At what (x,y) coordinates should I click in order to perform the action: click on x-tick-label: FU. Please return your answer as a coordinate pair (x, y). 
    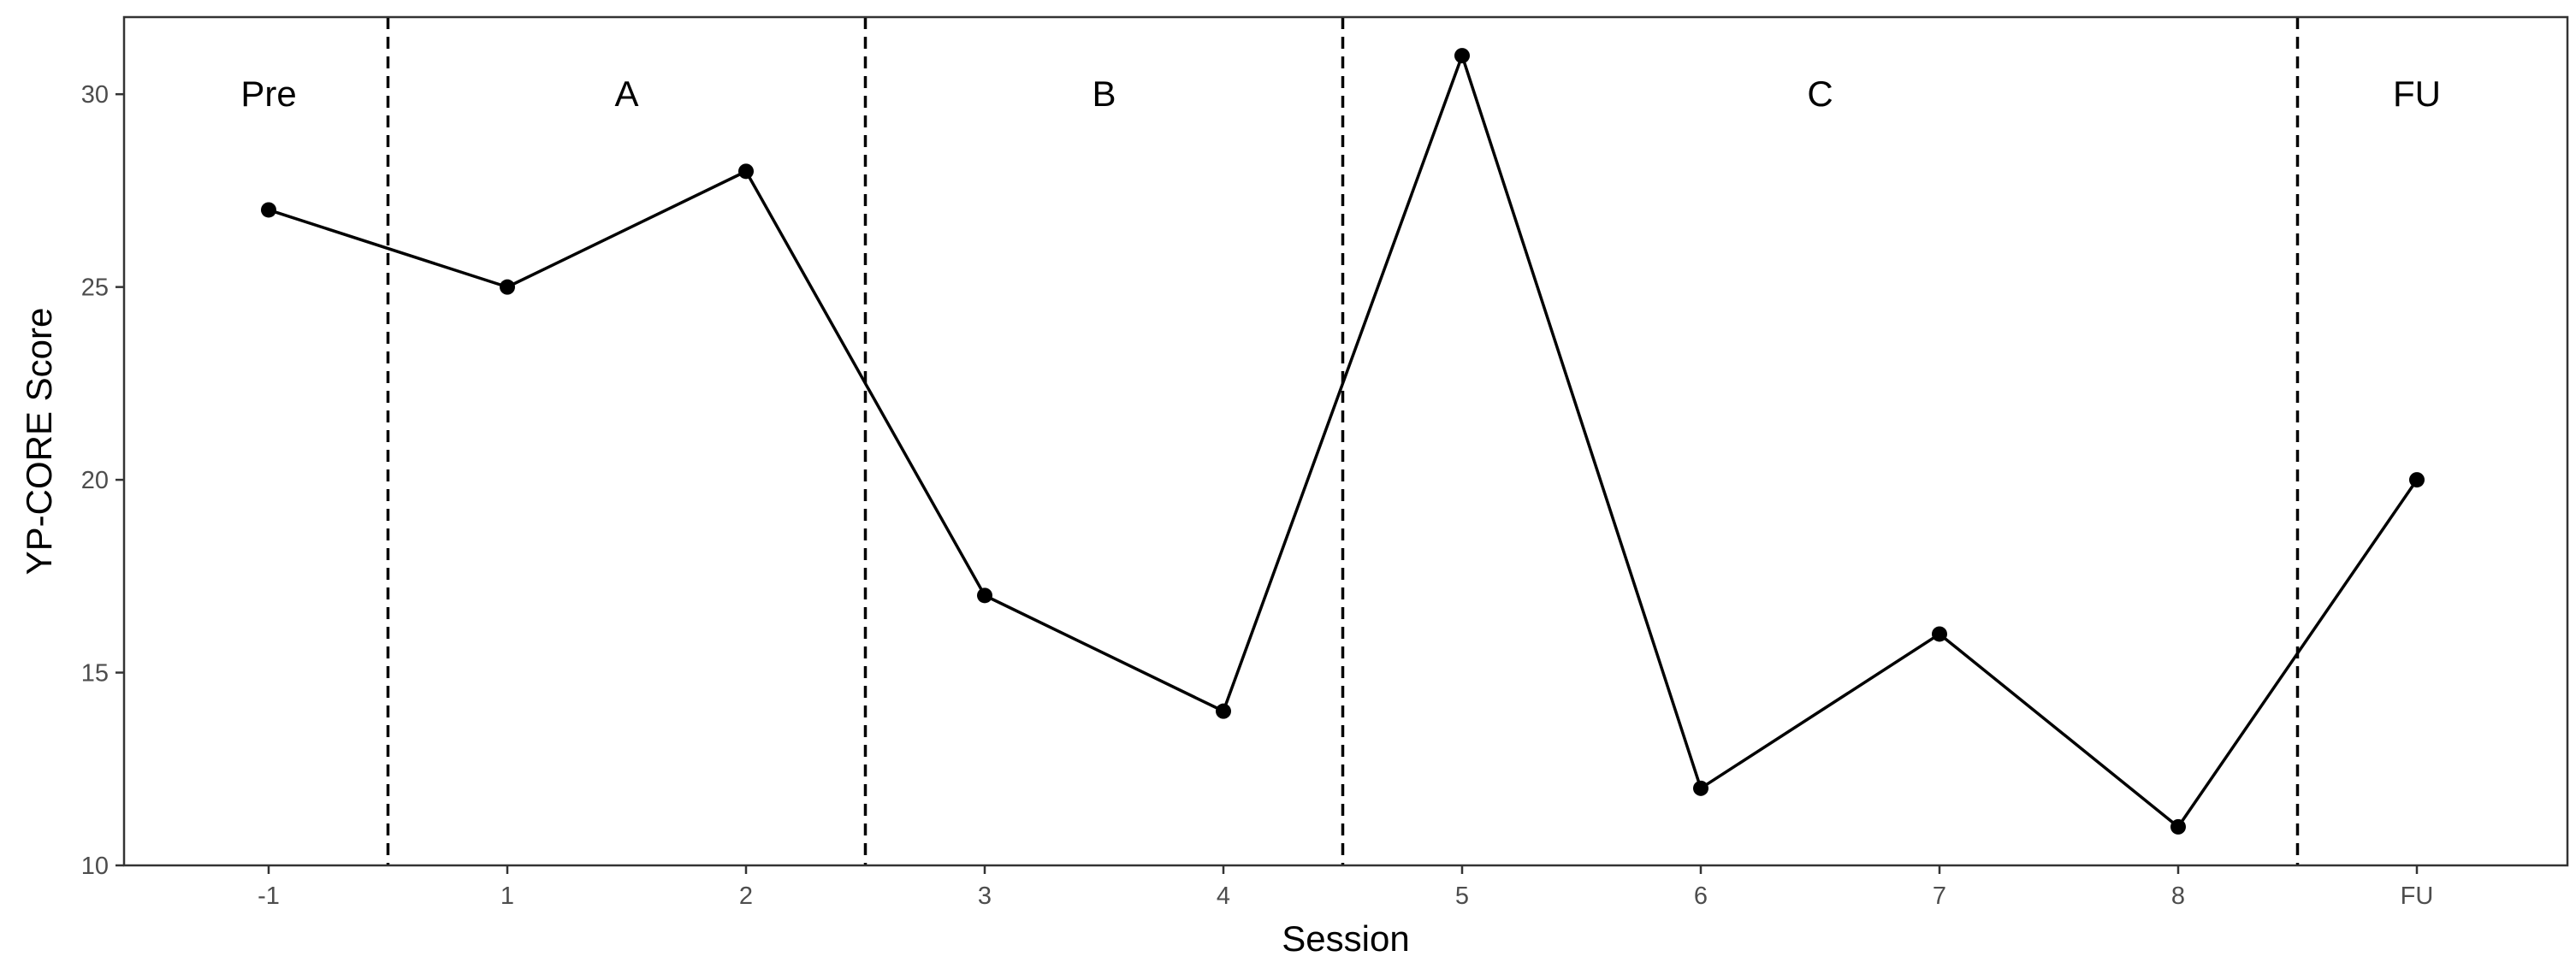
    Looking at the image, I should click on (2417, 897).